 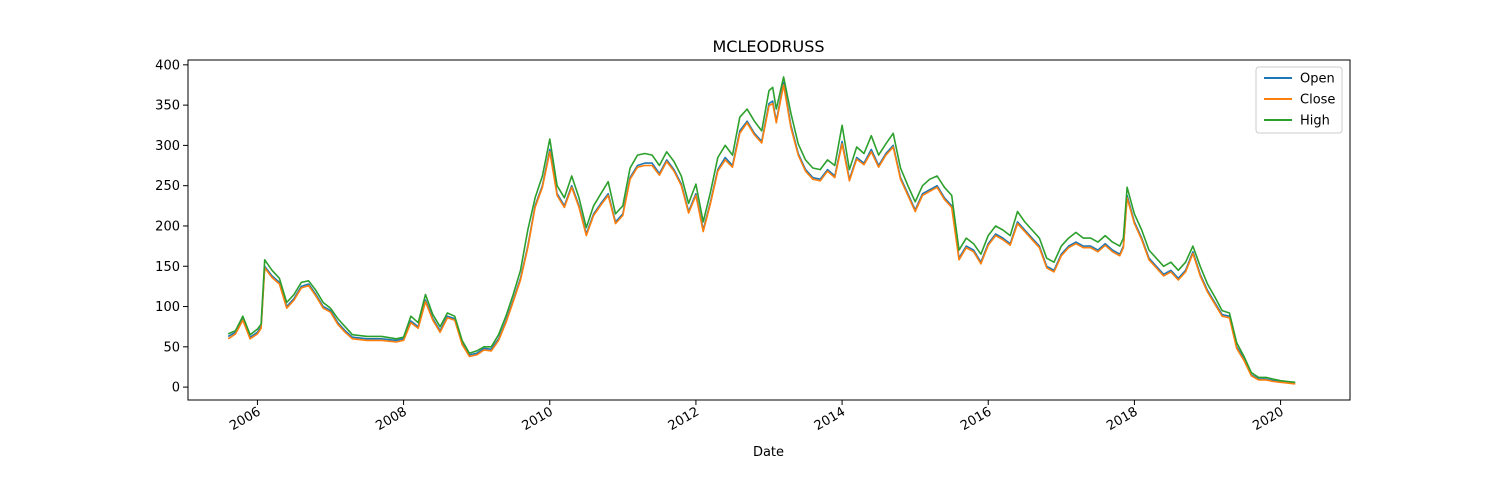 I want to click on y-tick-label: 300, so click(x=167, y=146).